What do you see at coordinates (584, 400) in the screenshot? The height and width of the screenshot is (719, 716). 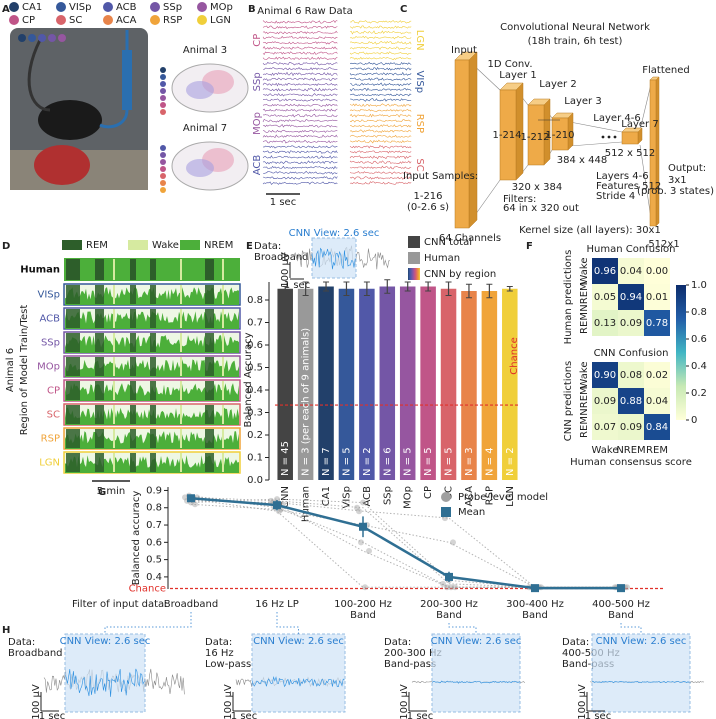 I see `row-label: NREM` at bounding box center [584, 400].